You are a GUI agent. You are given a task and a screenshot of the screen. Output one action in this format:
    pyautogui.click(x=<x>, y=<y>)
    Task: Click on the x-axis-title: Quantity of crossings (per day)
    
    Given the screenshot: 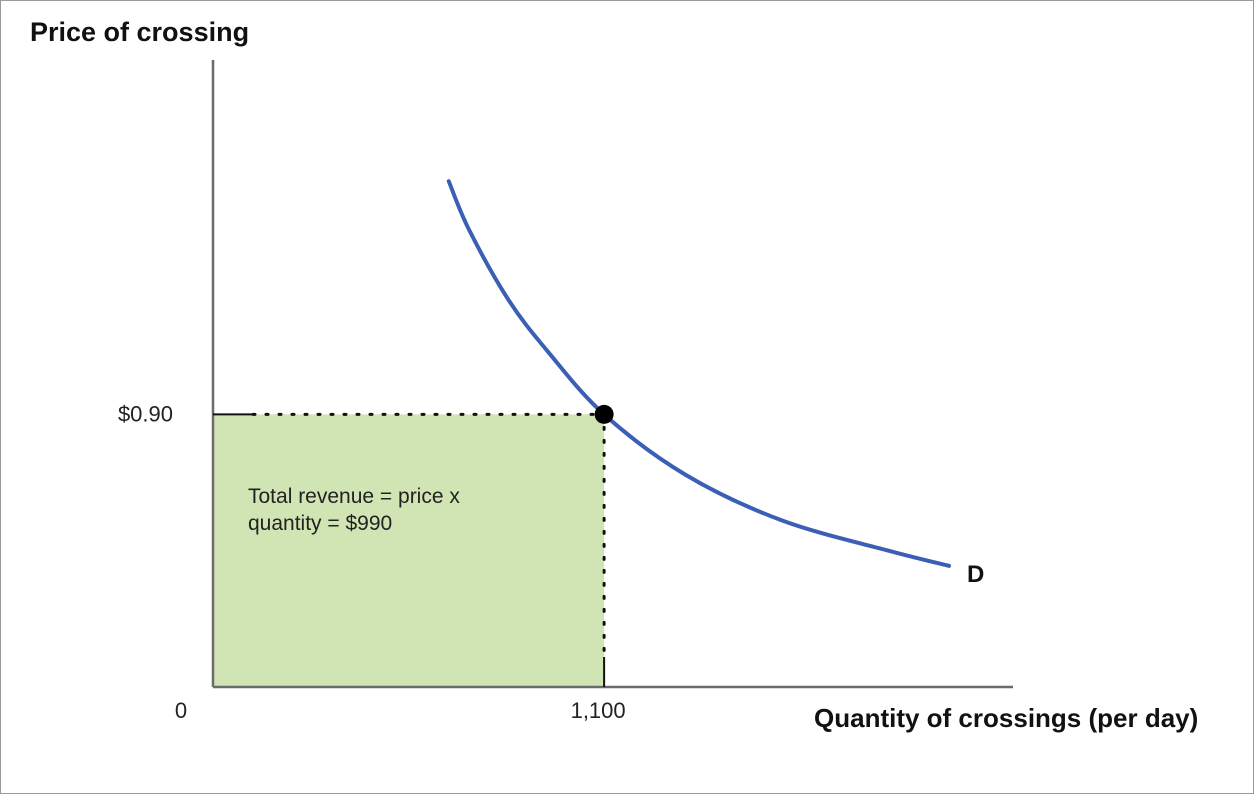 What is the action you would take?
    pyautogui.click(x=1006, y=718)
    